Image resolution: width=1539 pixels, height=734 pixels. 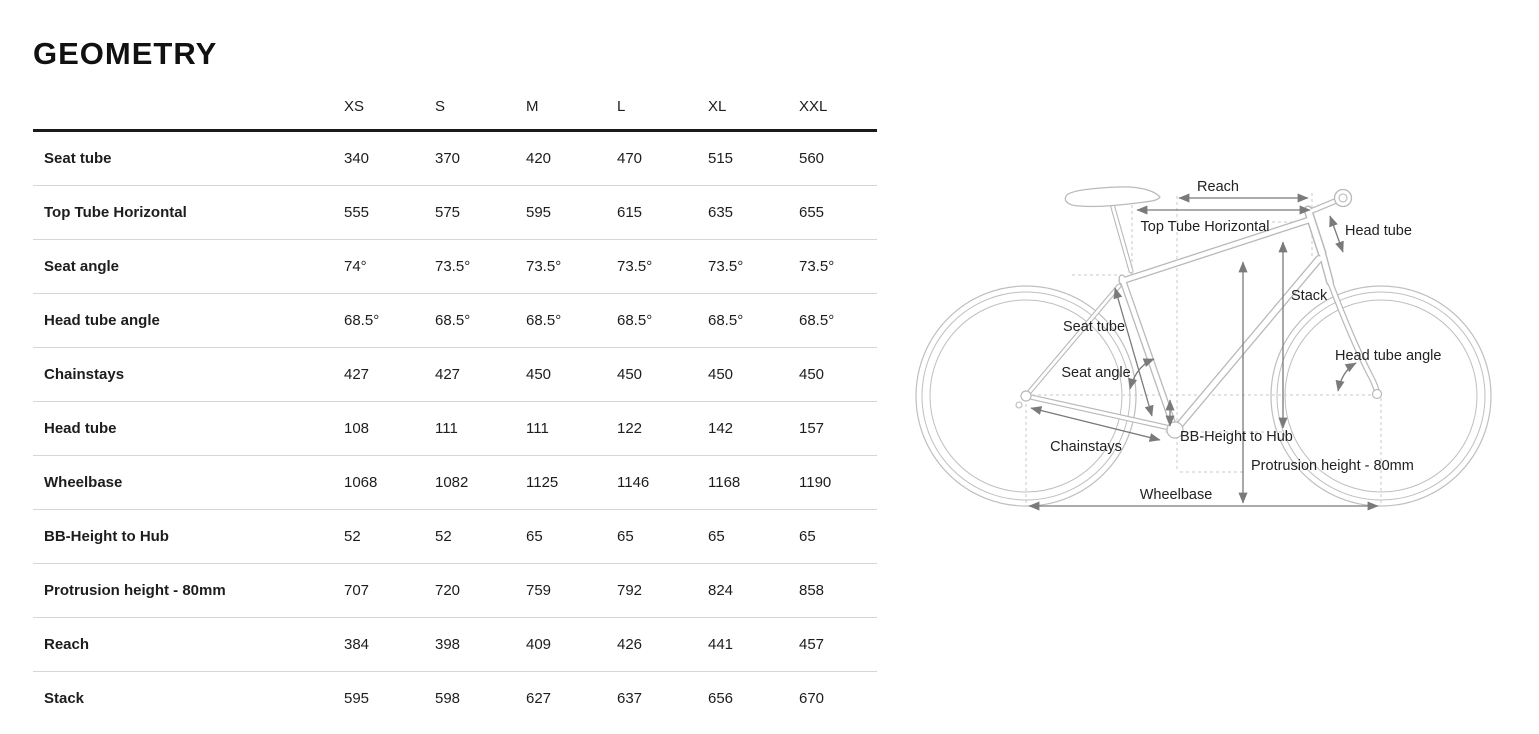 I want to click on cell: 426, so click(x=662, y=644).